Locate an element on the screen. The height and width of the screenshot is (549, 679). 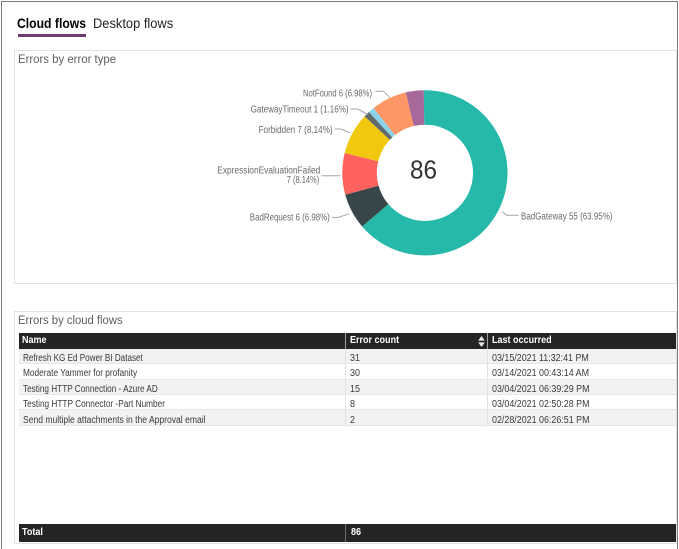
svg-text: BadRequest 6 (6.98%) is located at coordinates (290, 218).